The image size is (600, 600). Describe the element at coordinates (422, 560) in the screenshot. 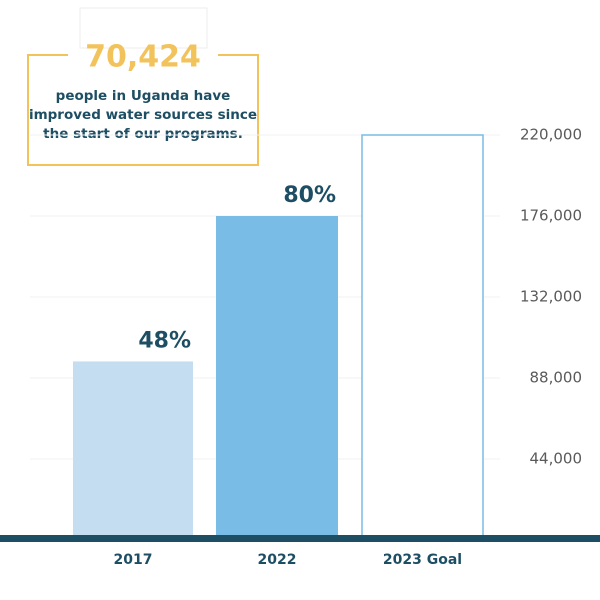

I see `x-tick-label: 2023 Goal` at that location.